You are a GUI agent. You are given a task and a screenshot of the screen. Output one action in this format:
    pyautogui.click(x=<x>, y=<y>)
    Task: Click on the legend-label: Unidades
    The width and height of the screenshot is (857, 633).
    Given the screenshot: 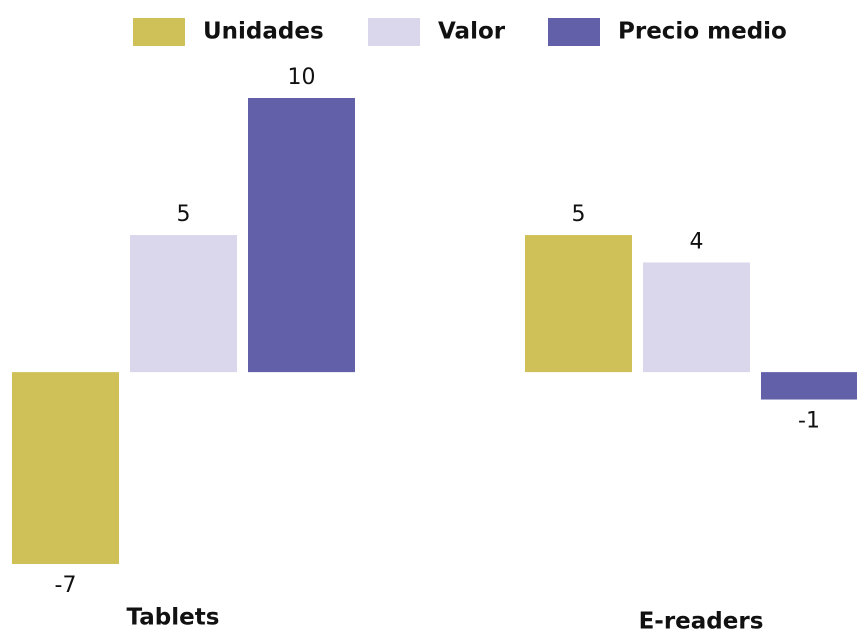 What is the action you would take?
    pyautogui.click(x=263, y=32)
    